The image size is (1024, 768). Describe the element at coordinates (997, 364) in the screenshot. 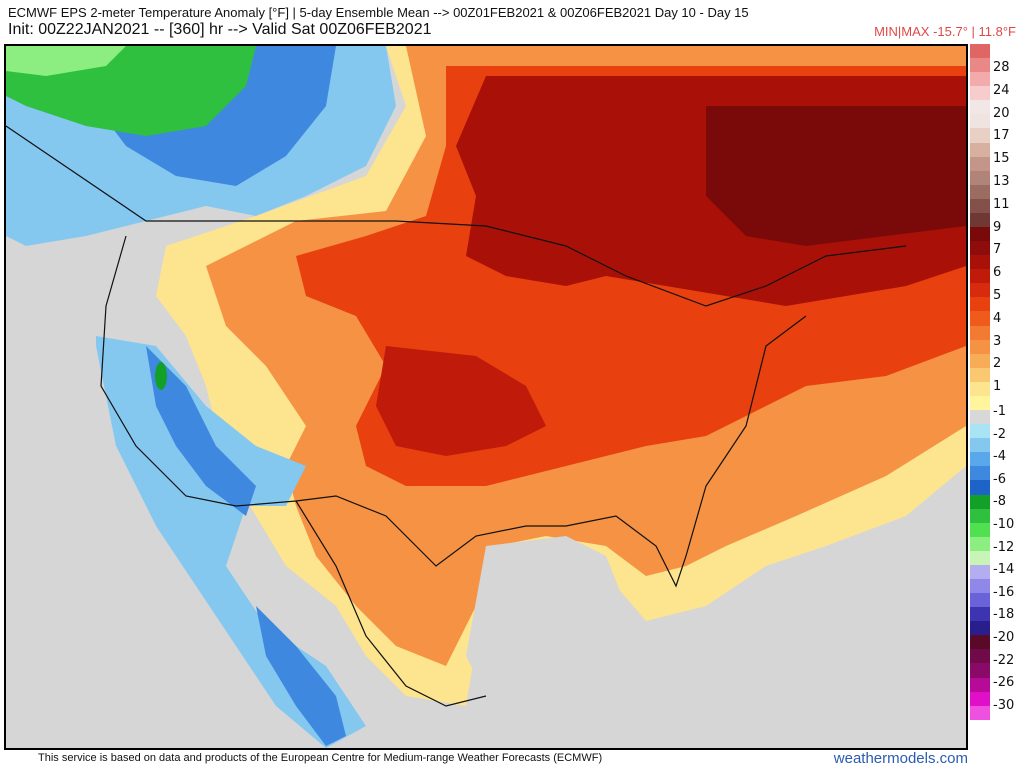

I see `color-scale-tick: 2` at that location.